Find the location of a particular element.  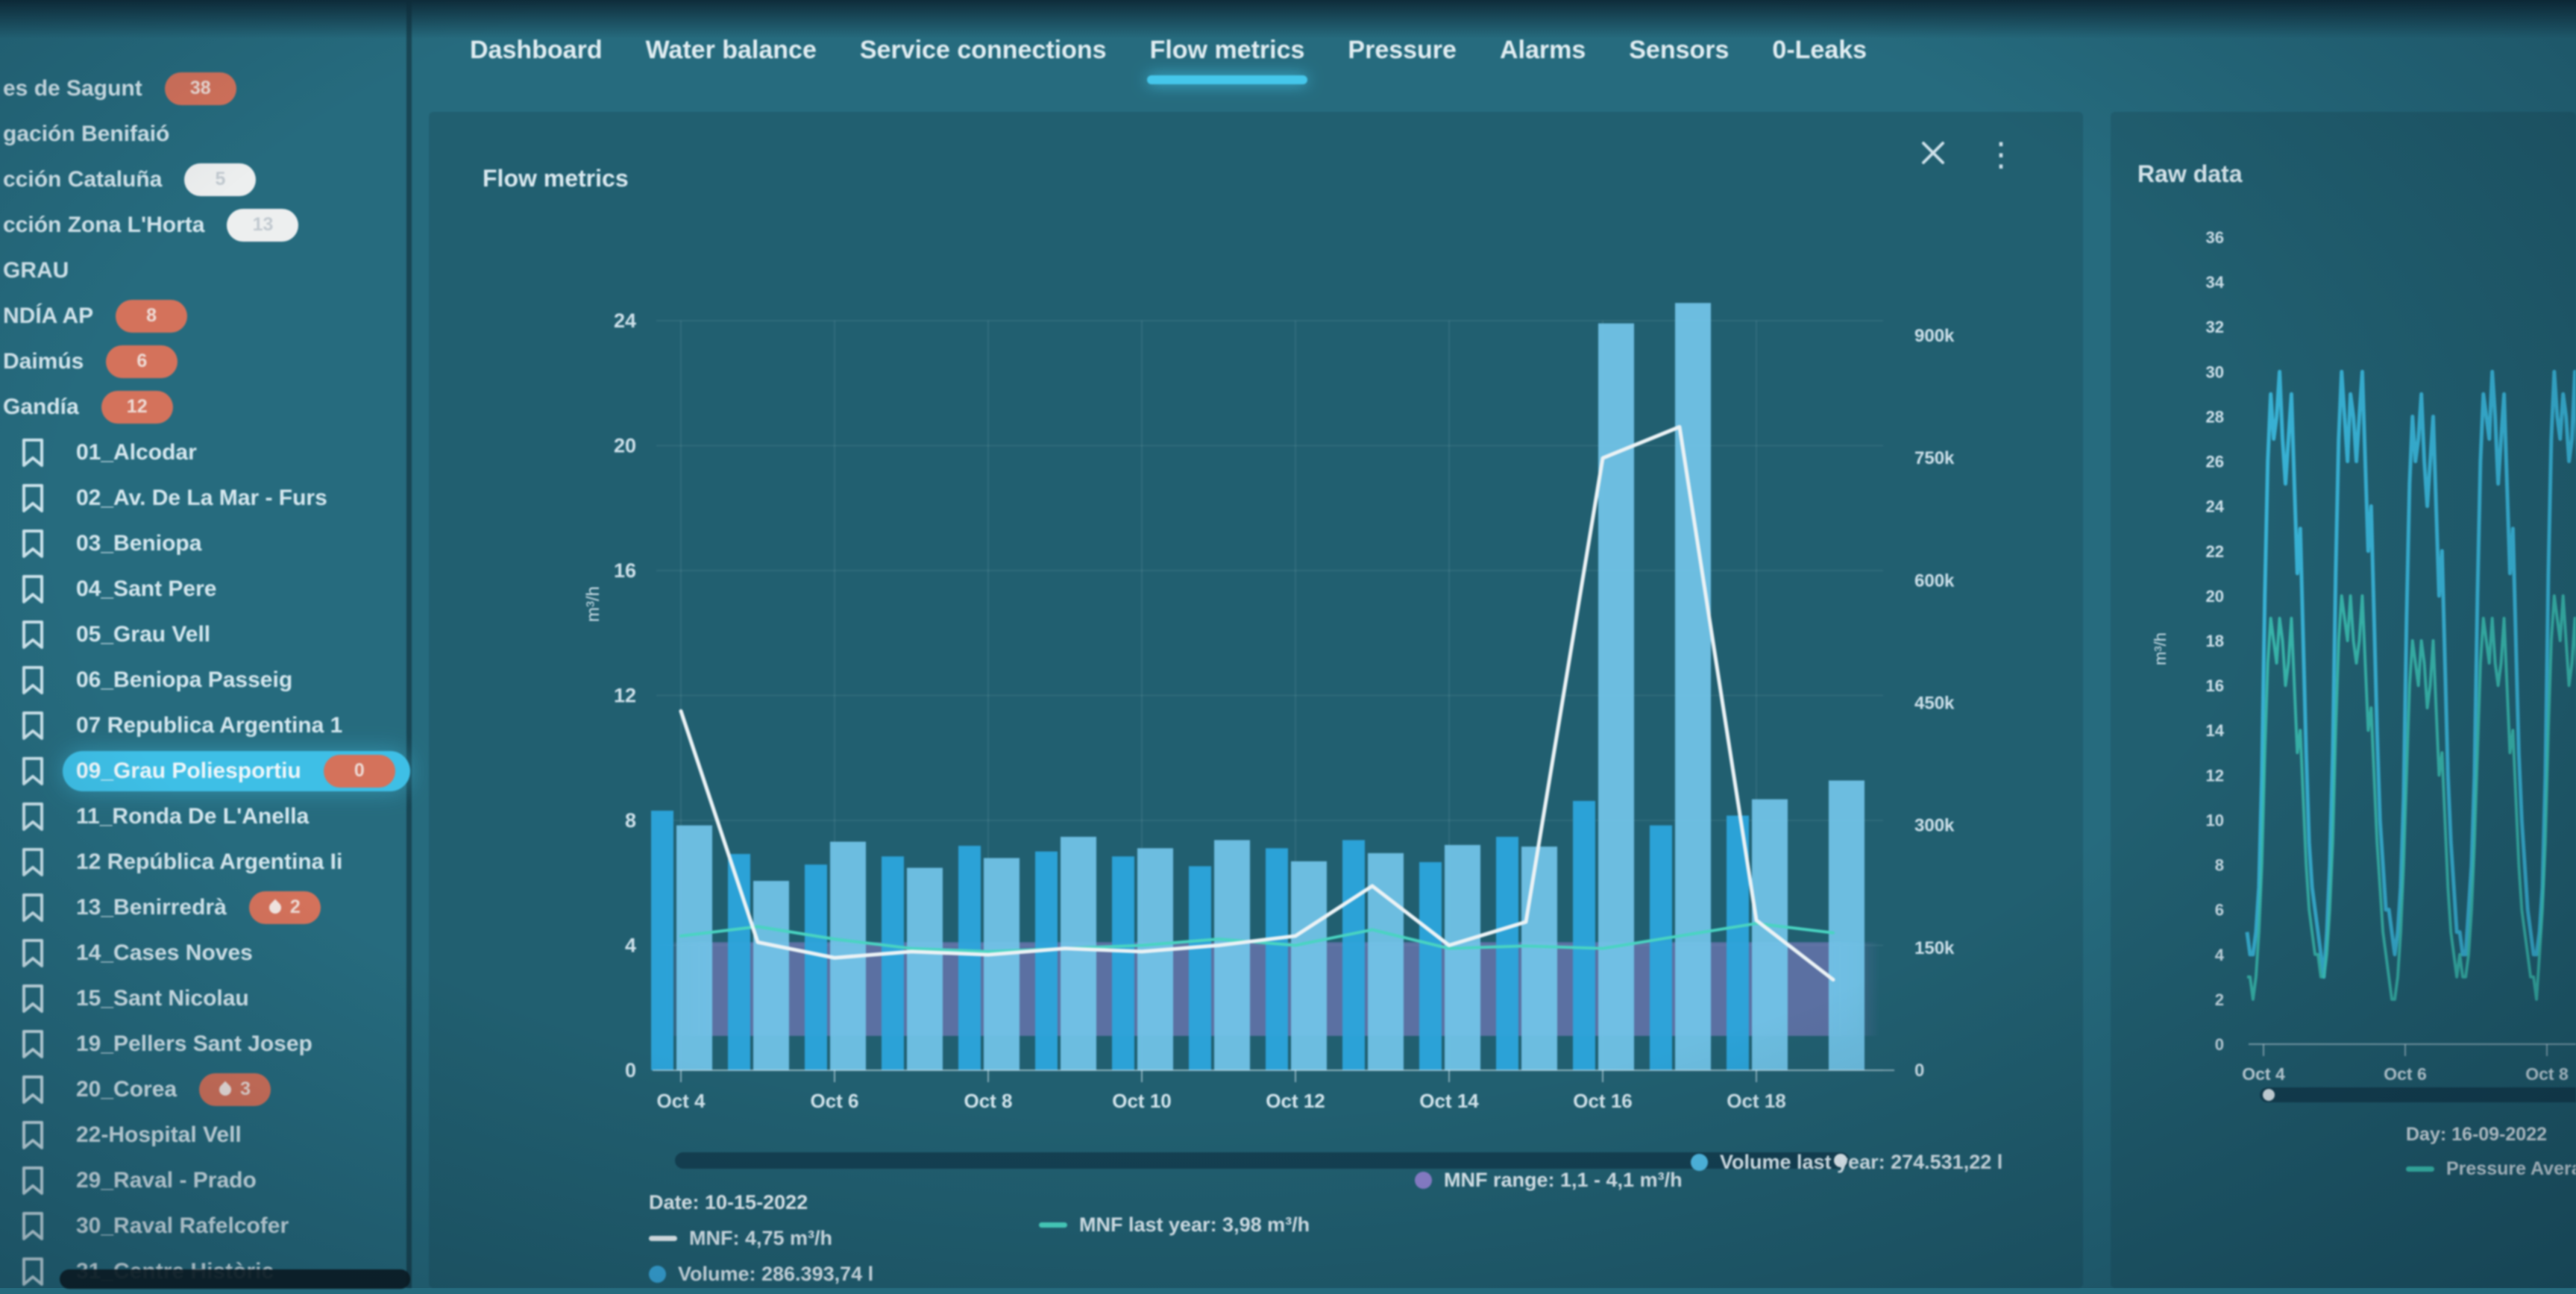

sidebar-item: gación Benifaió is located at coordinates (205, 134).